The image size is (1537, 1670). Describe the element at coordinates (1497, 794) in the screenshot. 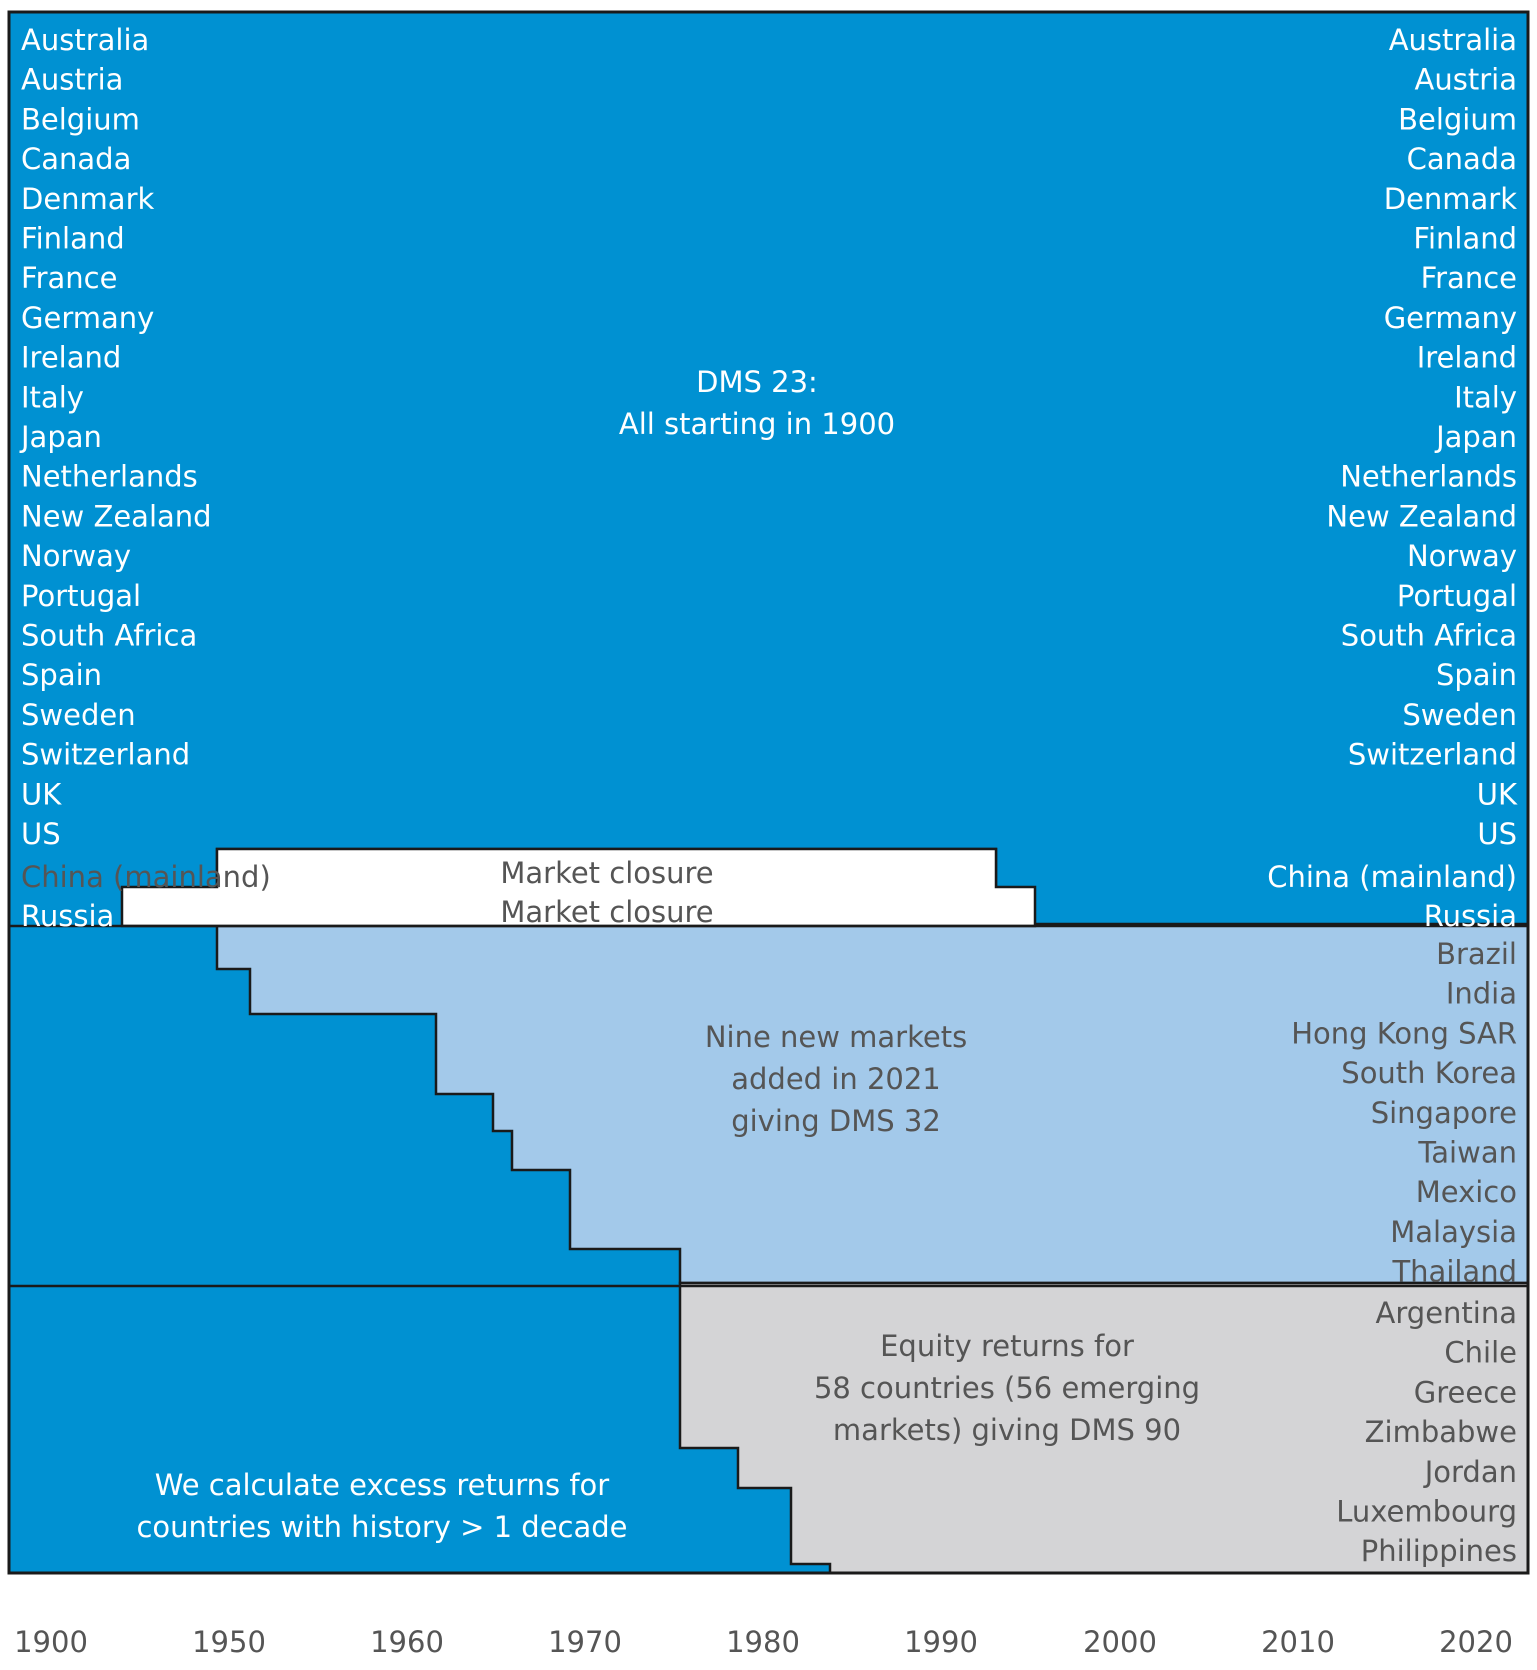

I see `dms23-right-uk: UK` at that location.